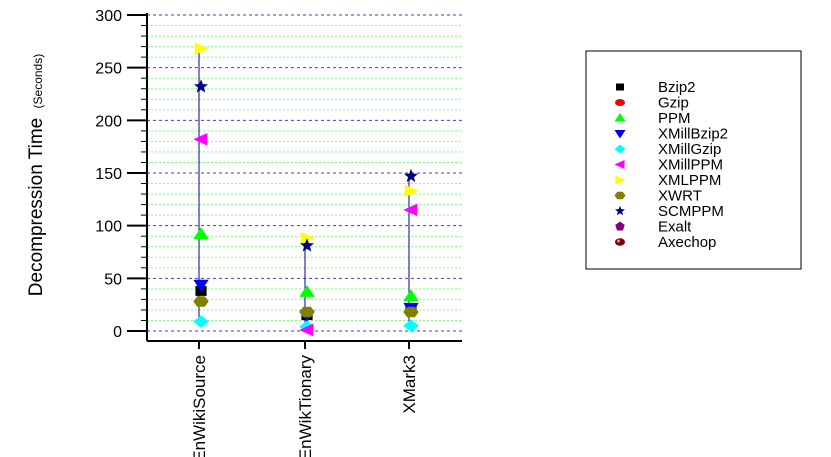 Image resolution: width=831 pixels, height=457 pixels. I want to click on legend-label: PPM, so click(674, 118).